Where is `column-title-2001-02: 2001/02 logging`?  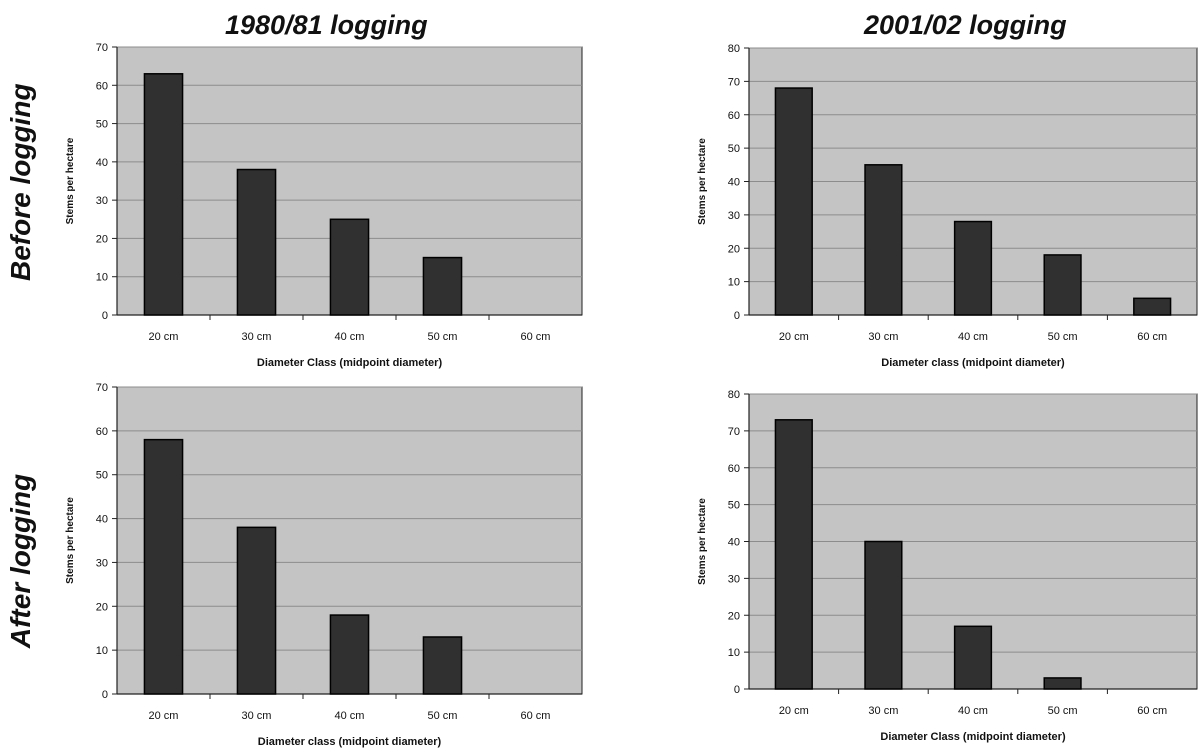 column-title-2001-02: 2001/02 logging is located at coordinates (965, 25).